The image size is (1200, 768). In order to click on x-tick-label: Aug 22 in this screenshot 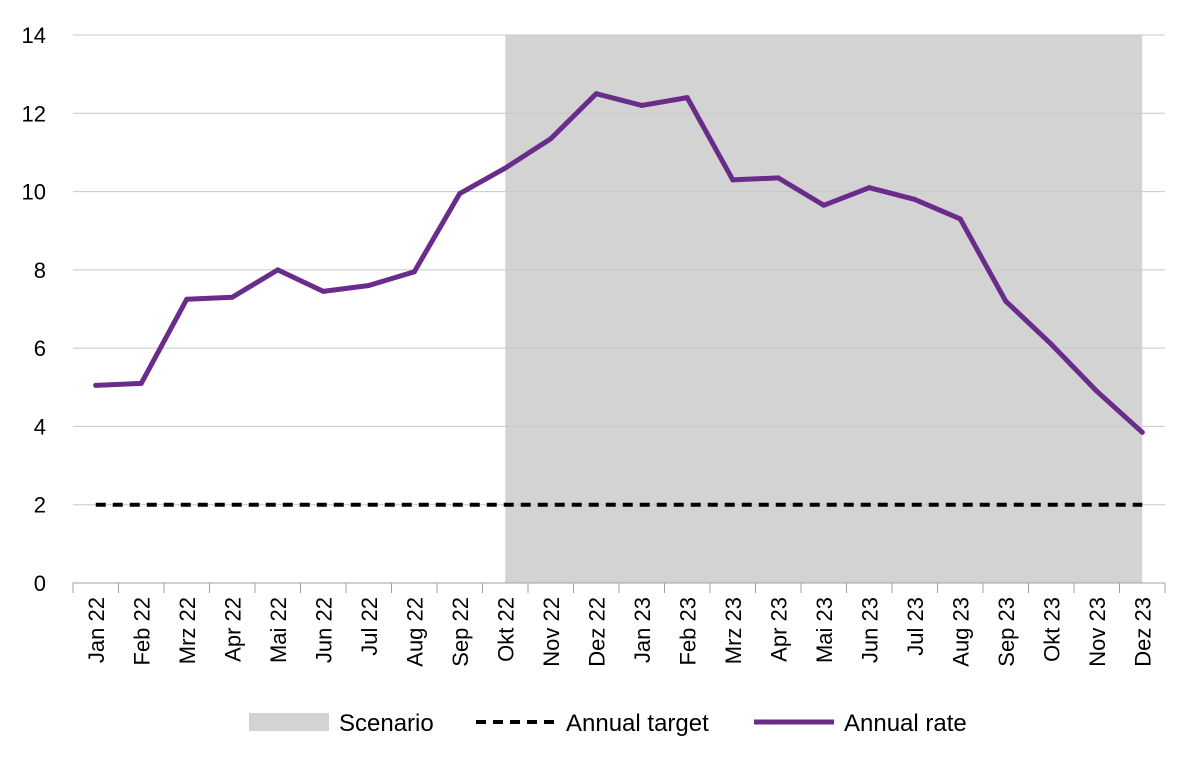, I will do `click(414, 632)`.